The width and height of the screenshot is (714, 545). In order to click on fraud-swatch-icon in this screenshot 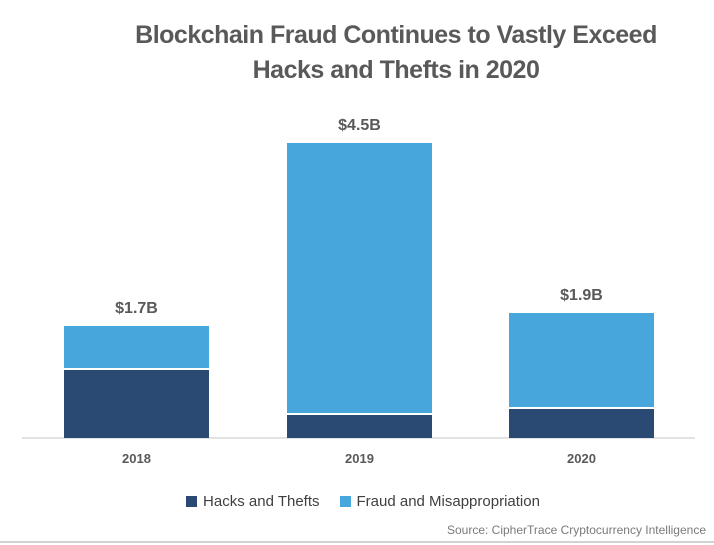, I will do `click(345, 501)`.